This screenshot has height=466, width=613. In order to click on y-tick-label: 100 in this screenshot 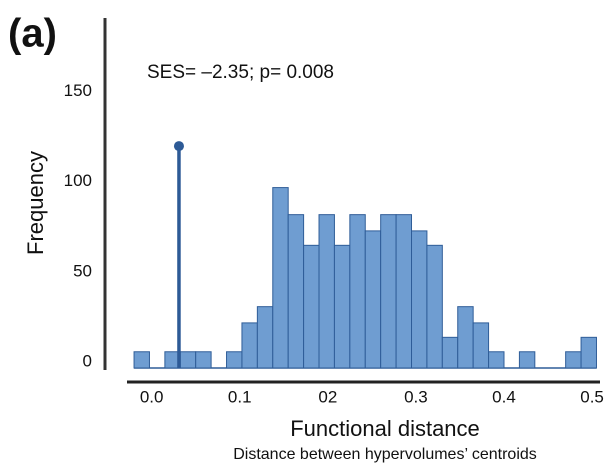, I will do `click(78, 180)`.